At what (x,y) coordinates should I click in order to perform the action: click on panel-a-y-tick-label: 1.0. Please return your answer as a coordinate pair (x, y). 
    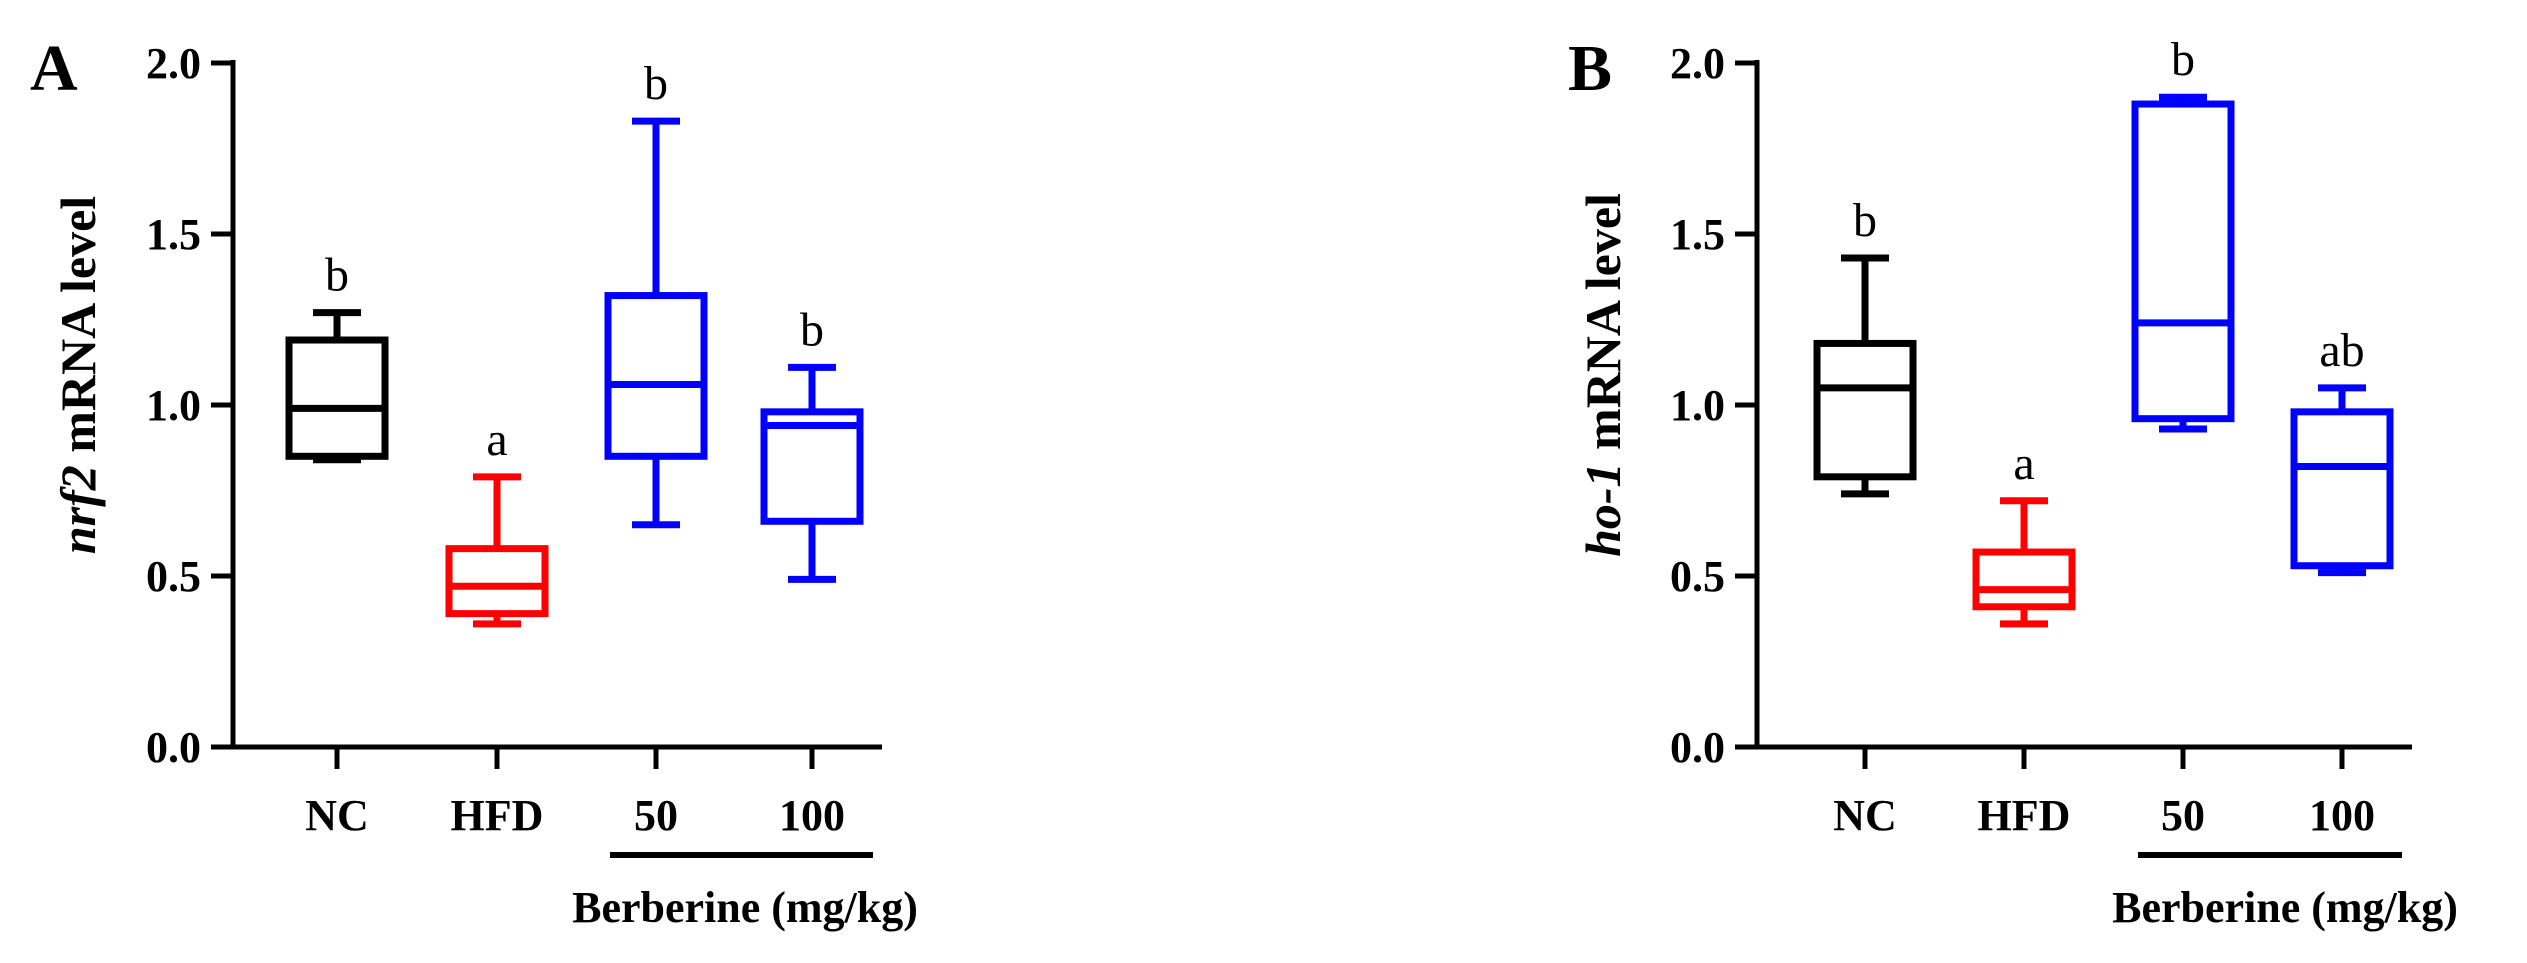
    Looking at the image, I should click on (173, 405).